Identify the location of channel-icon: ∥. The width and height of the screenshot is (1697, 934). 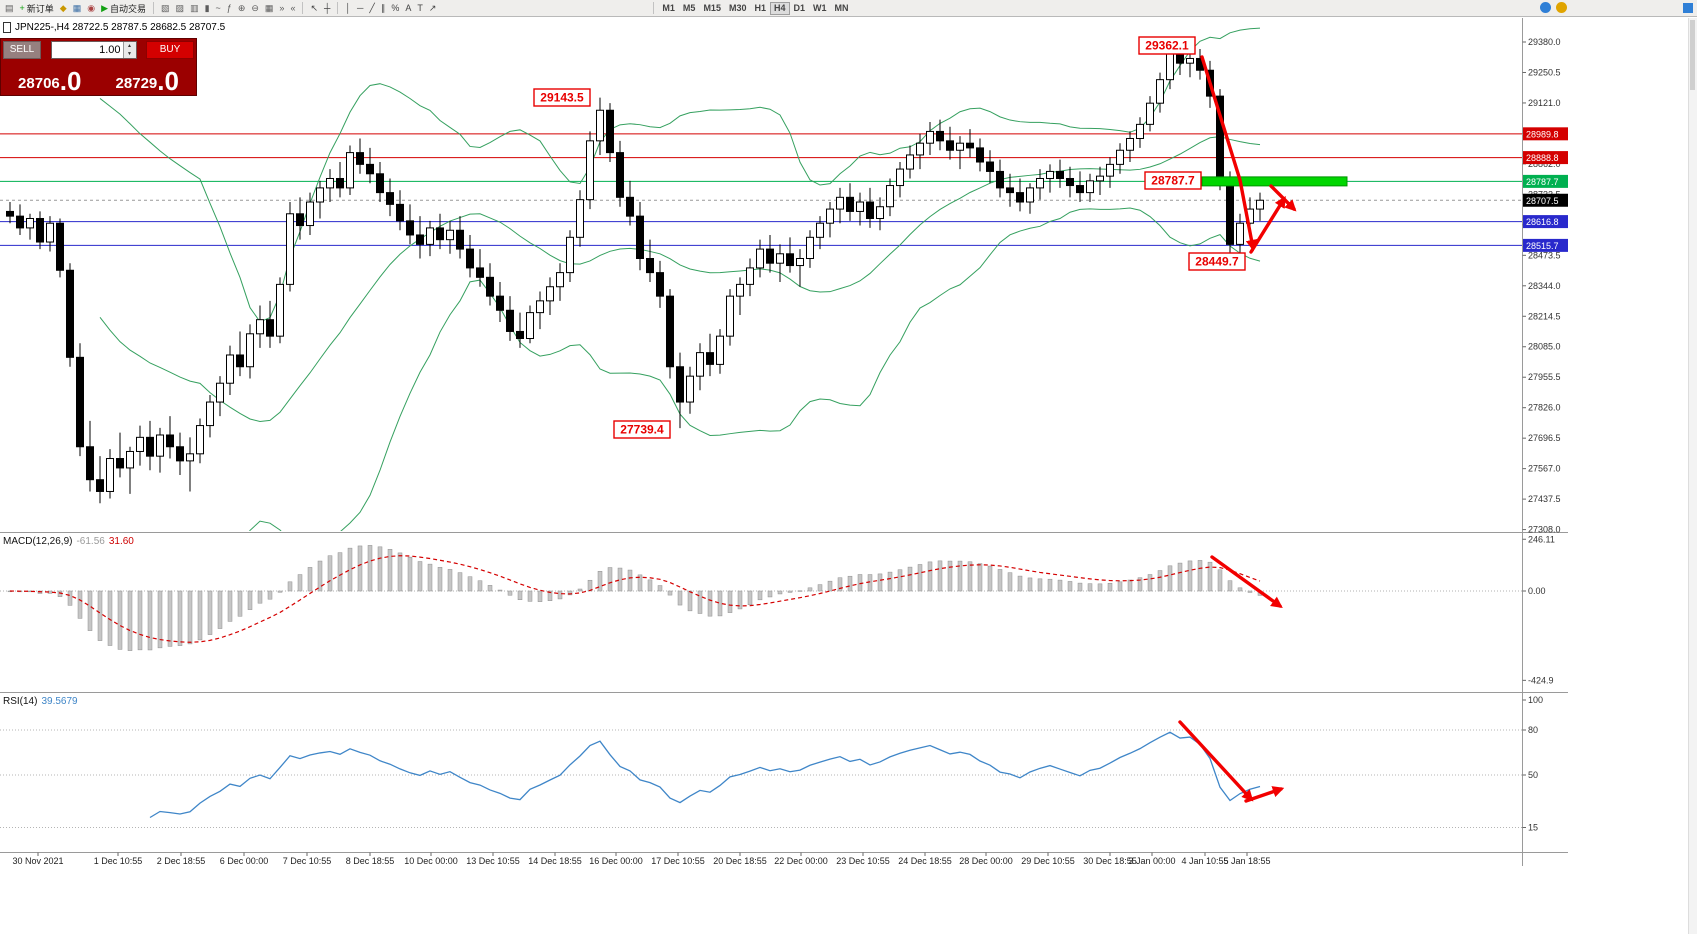
(383, 8).